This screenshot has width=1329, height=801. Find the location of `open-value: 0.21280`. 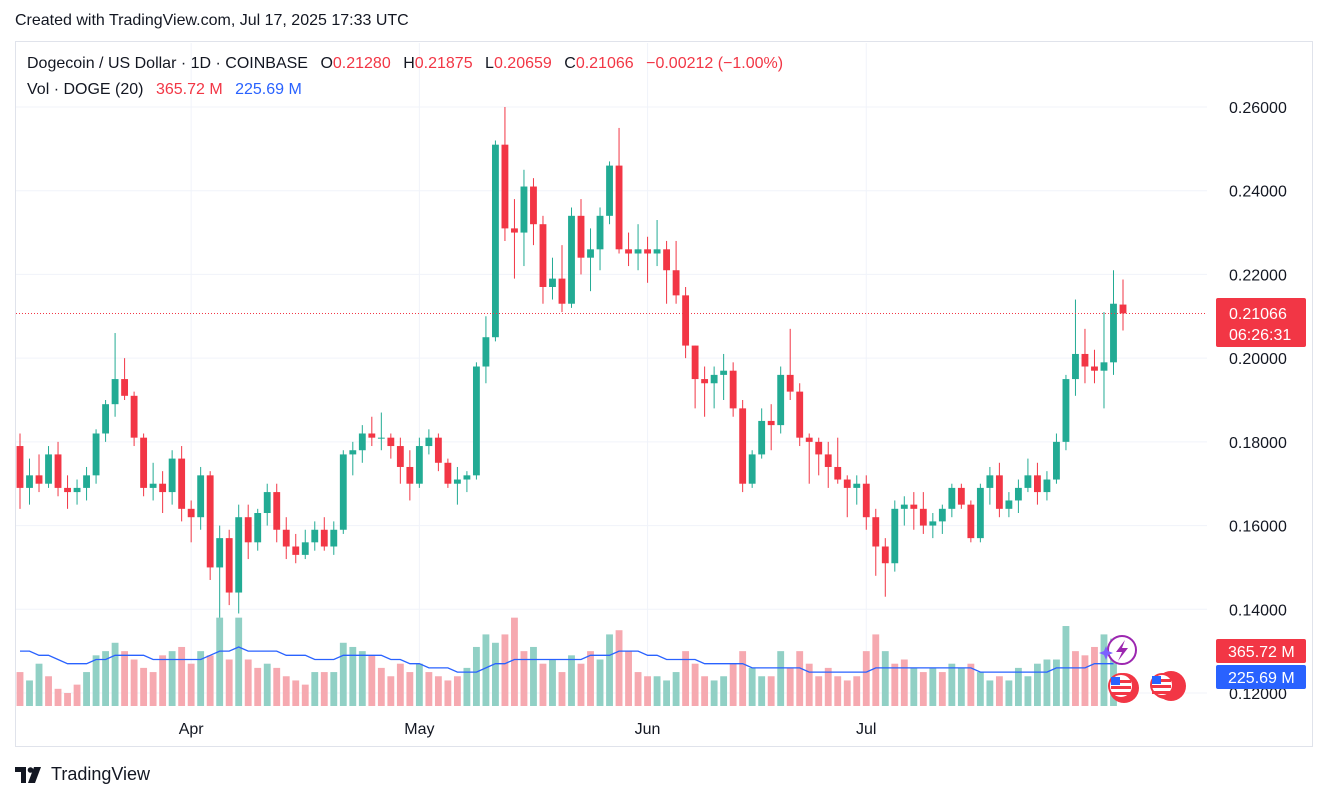

open-value: 0.21280 is located at coordinates (361, 63).